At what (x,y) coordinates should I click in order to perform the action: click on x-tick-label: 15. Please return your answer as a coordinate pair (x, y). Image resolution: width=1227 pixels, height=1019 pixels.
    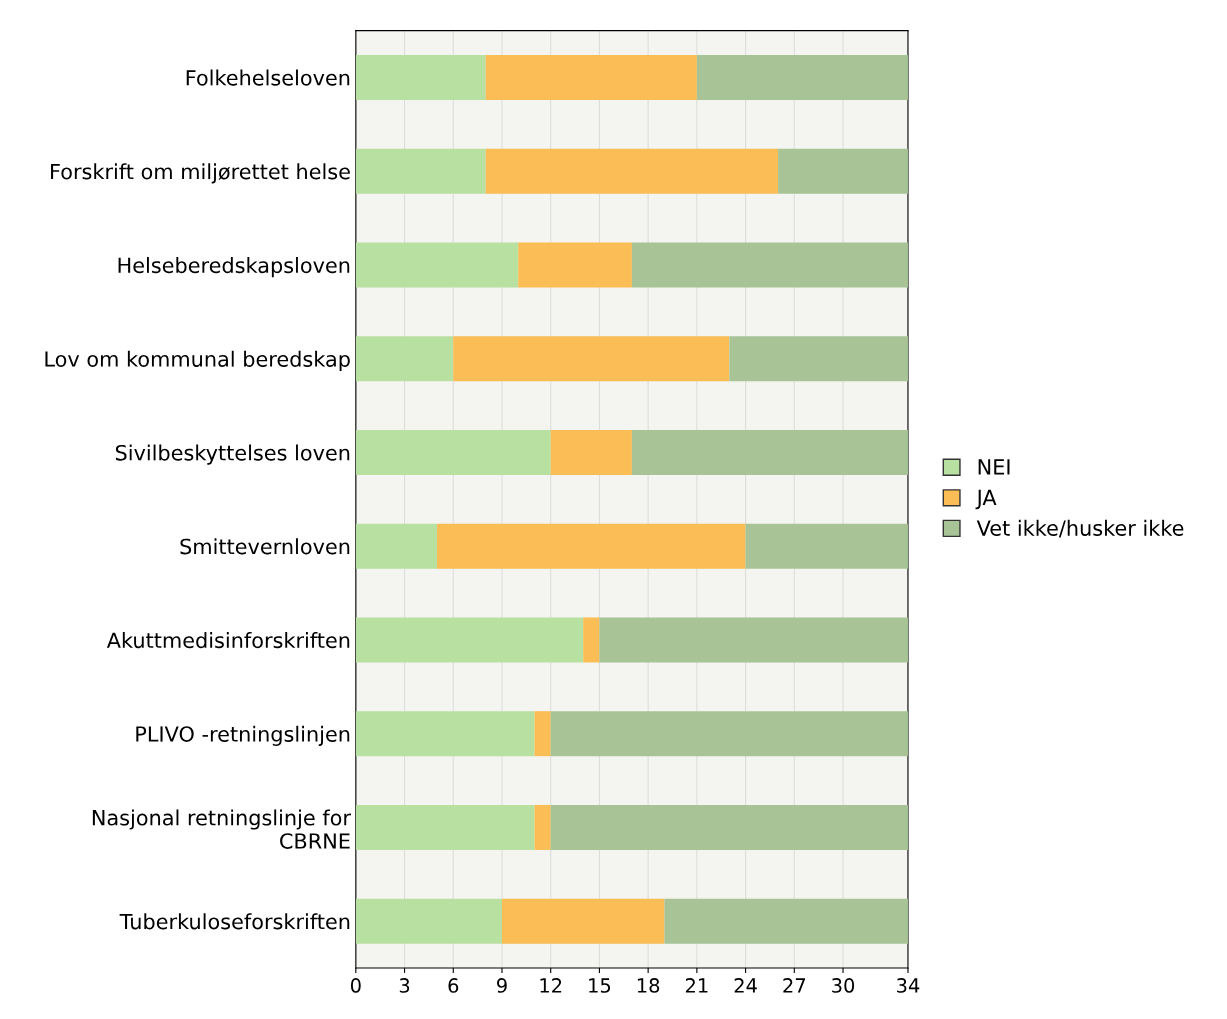
    Looking at the image, I should click on (600, 985).